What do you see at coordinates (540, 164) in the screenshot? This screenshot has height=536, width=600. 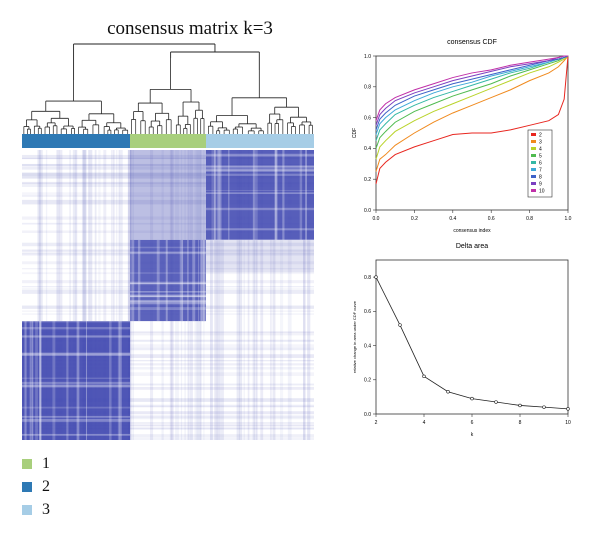 I see `legend-label-k6: 6` at bounding box center [540, 164].